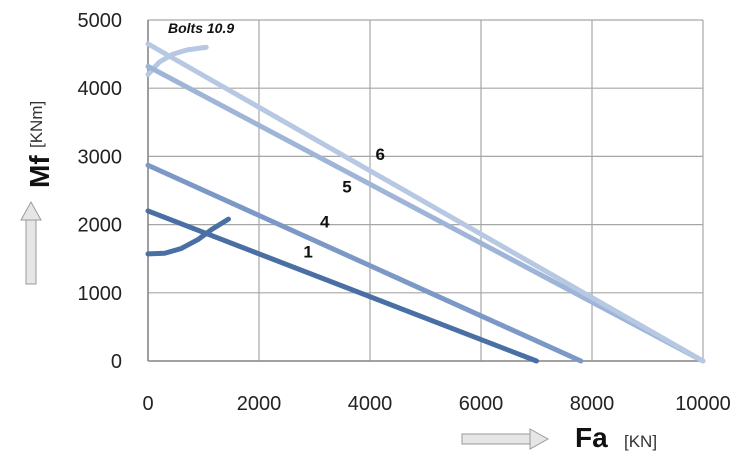 Image resolution: width=741 pixels, height=452 pixels. What do you see at coordinates (591, 437) in the screenshot?
I see `x-axis-label: Fa` at bounding box center [591, 437].